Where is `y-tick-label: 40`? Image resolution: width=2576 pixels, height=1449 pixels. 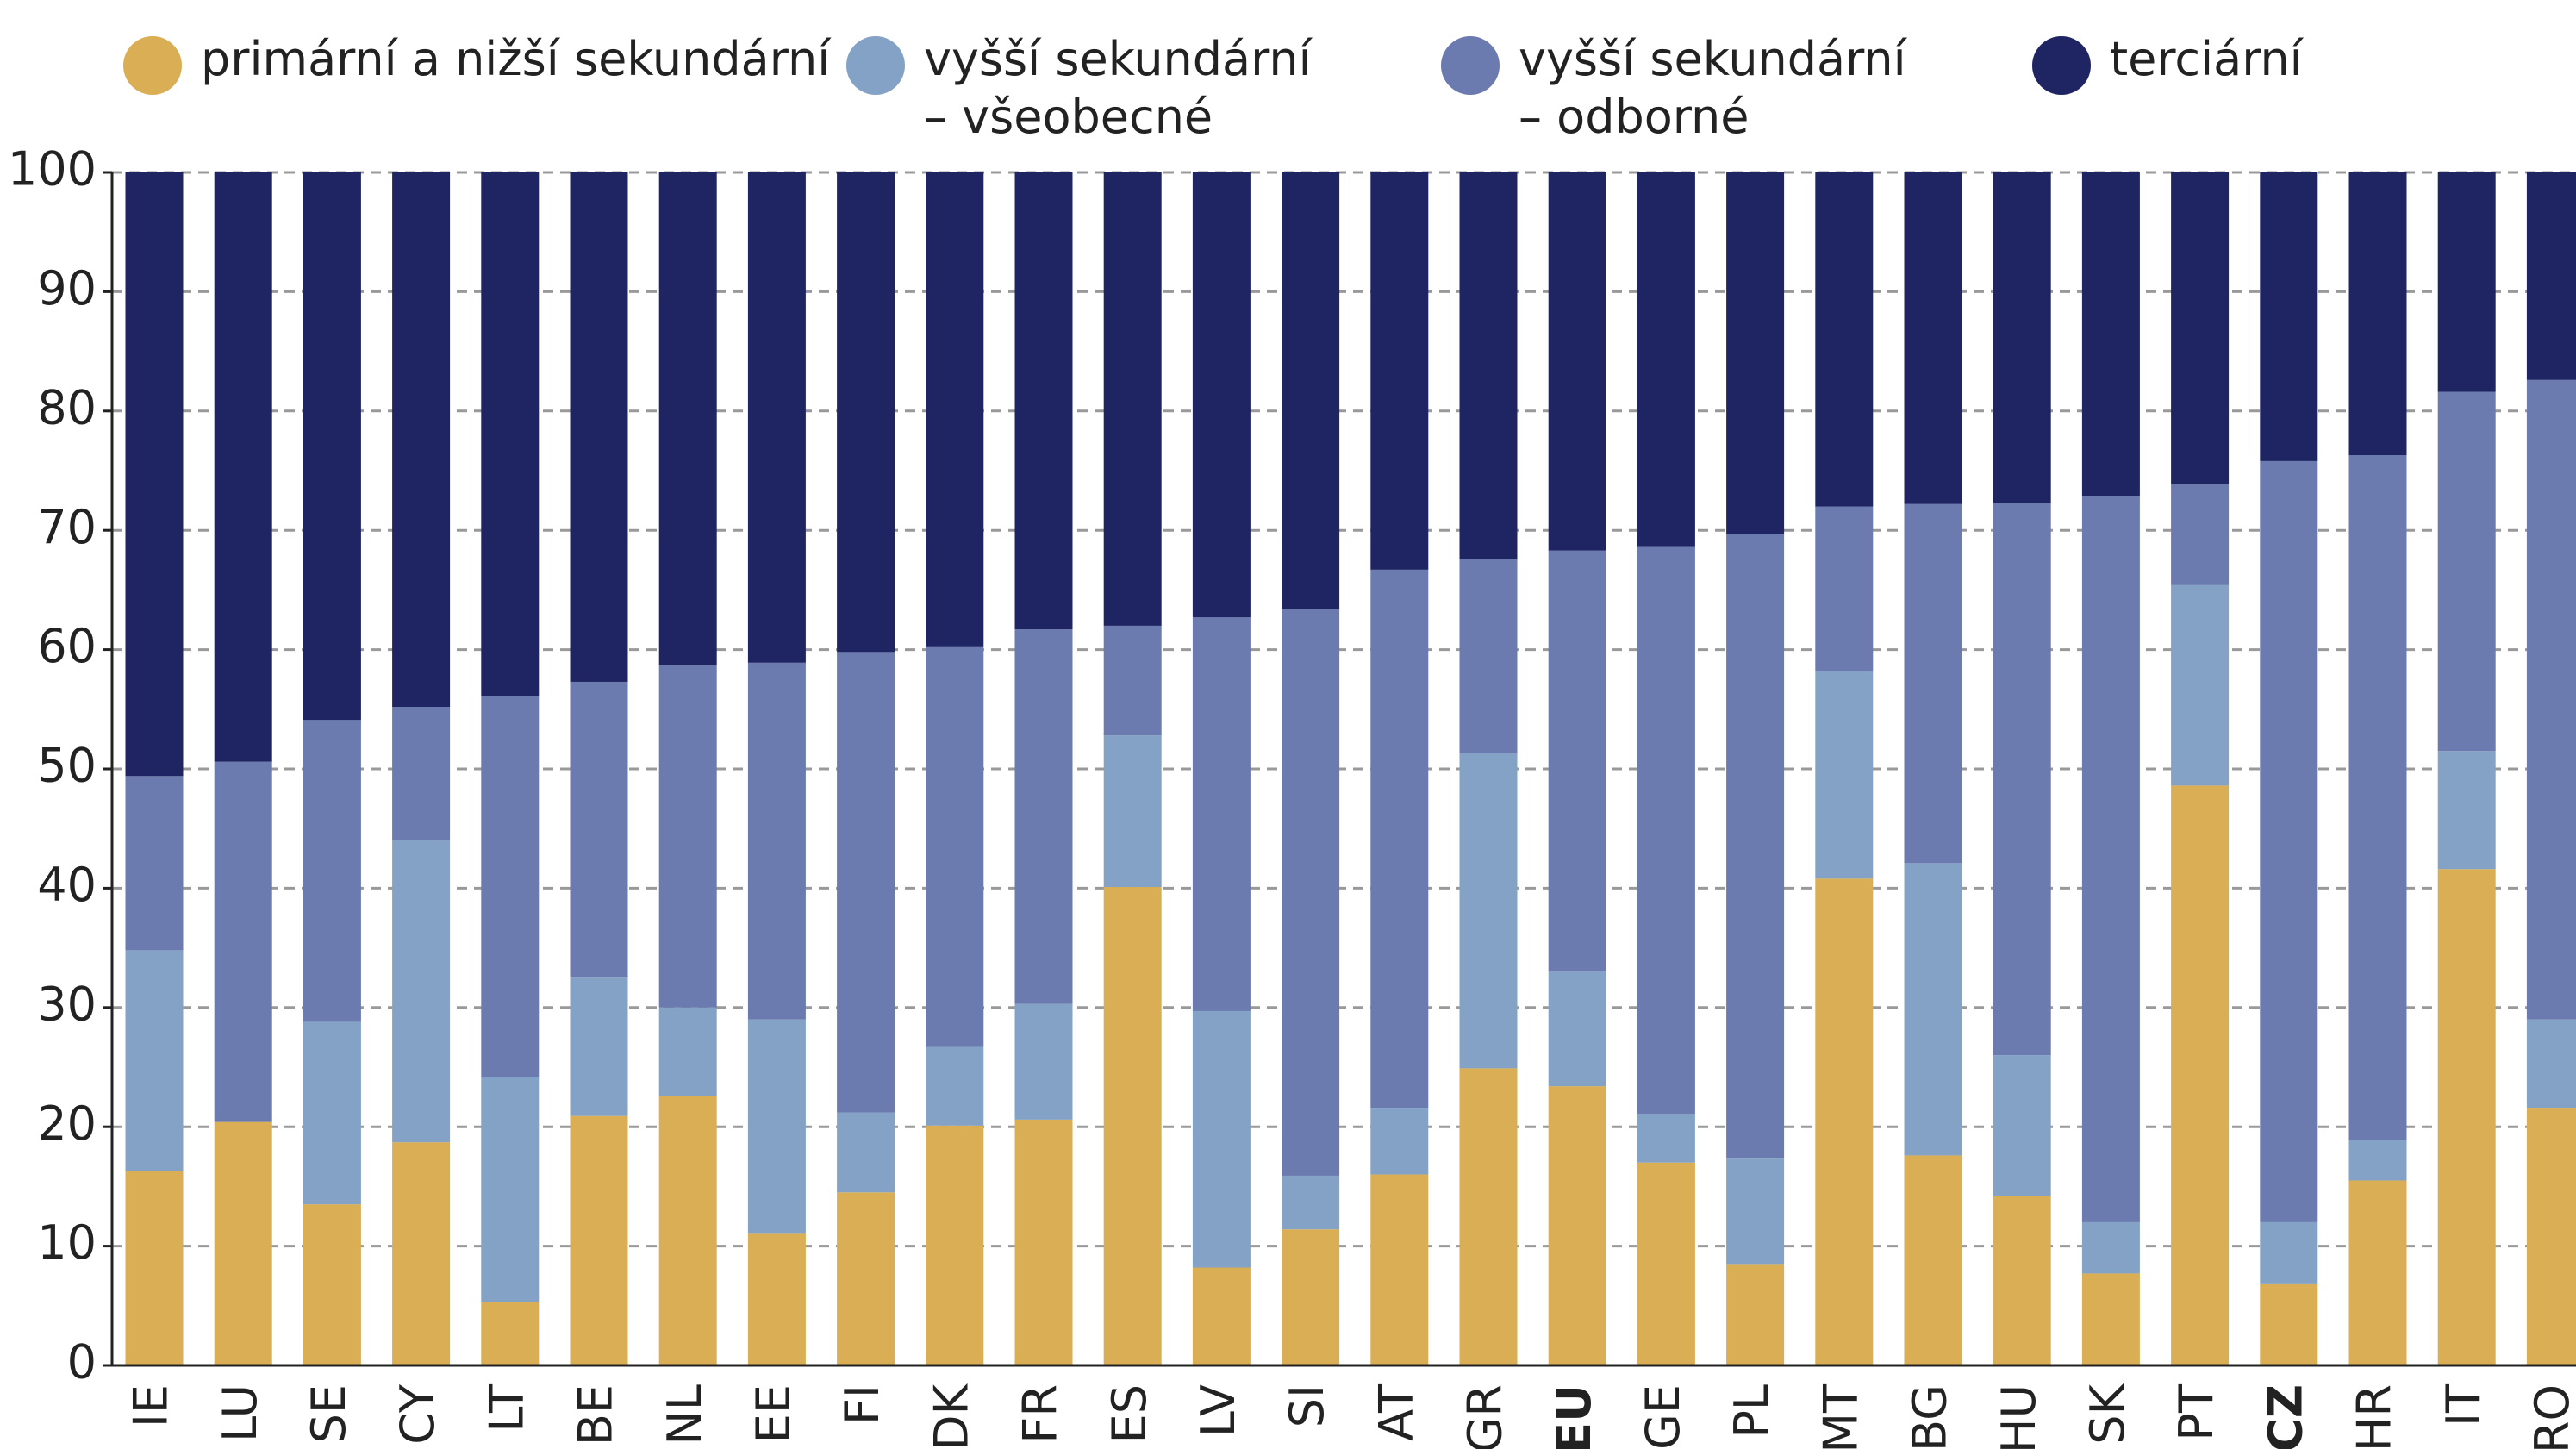 y-tick-label: 40 is located at coordinates (67, 885).